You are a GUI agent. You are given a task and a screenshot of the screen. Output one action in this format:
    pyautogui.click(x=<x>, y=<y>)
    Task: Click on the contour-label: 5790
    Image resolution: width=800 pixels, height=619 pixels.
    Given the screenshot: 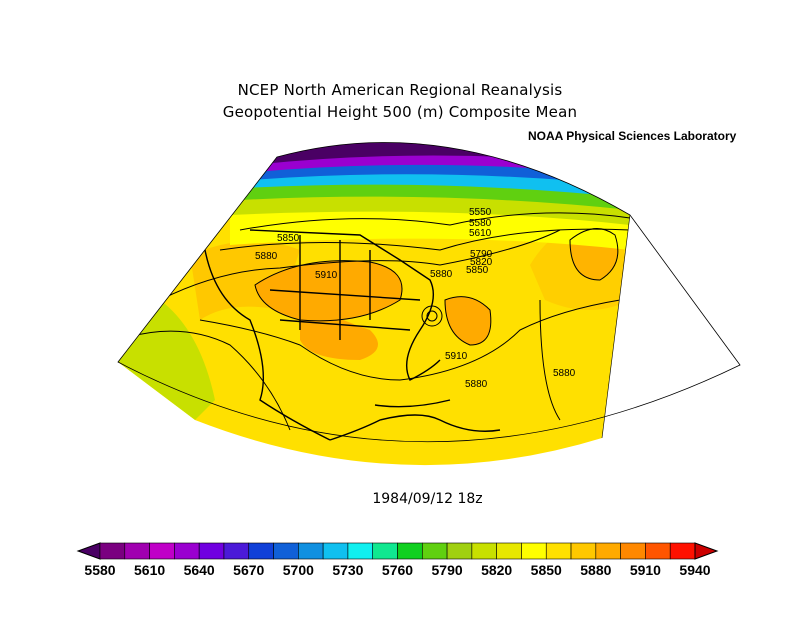 What is the action you would take?
    pyautogui.click(x=481, y=254)
    